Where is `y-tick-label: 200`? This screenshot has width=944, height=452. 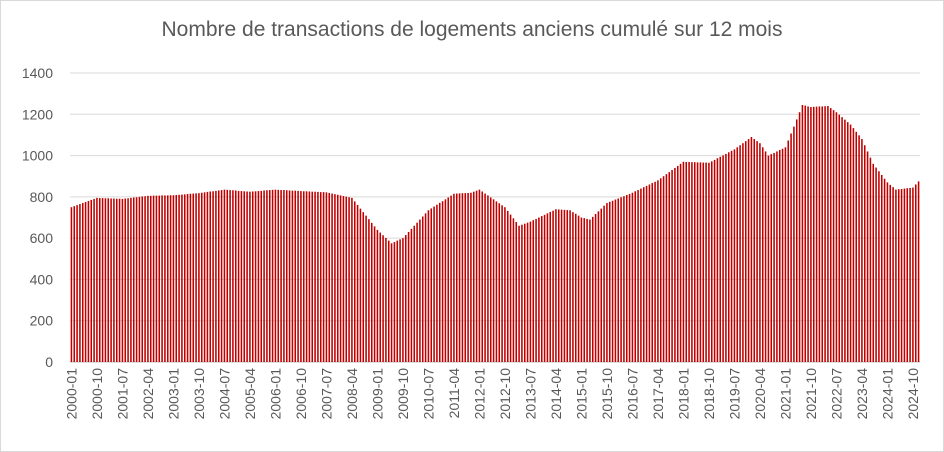 y-tick-label: 200 is located at coordinates (42, 321).